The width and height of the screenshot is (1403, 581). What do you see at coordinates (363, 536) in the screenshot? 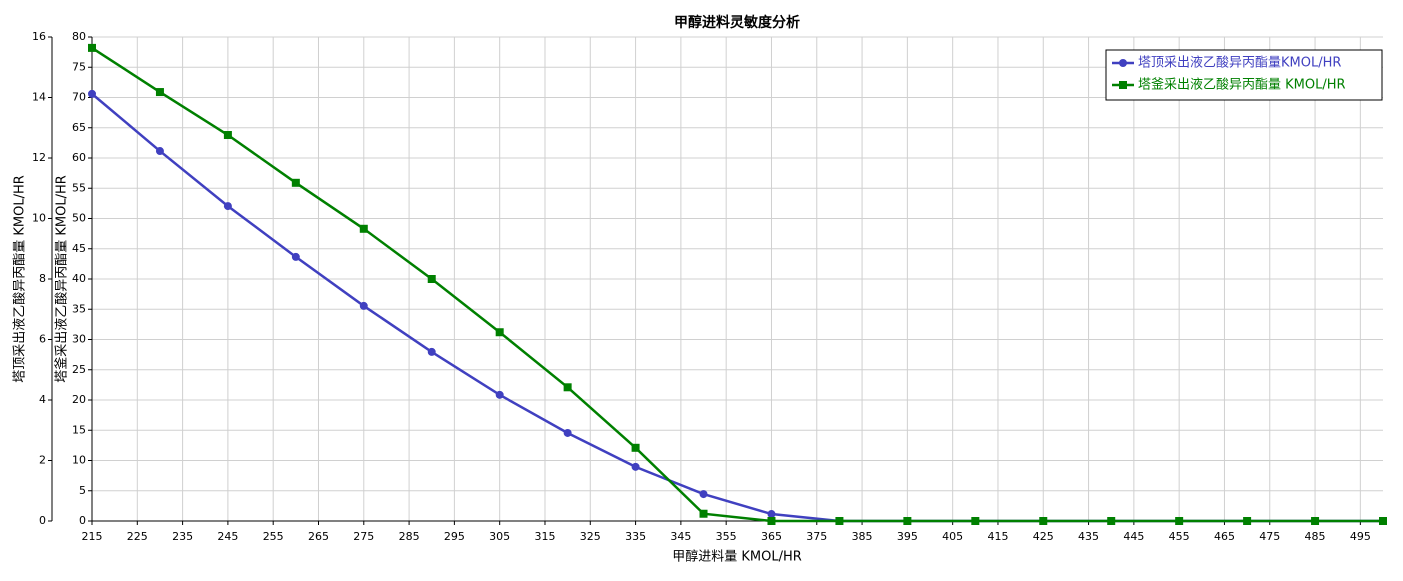
I see `x-tick-label: 275` at bounding box center [363, 536].